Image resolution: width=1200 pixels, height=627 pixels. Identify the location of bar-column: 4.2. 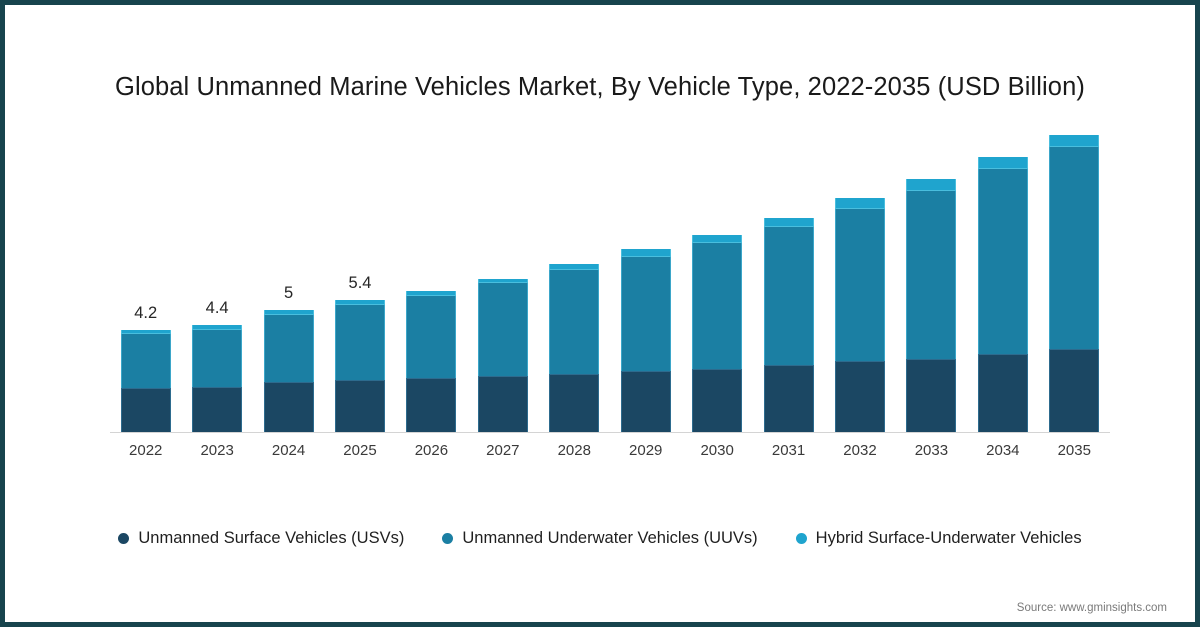
(145, 368).